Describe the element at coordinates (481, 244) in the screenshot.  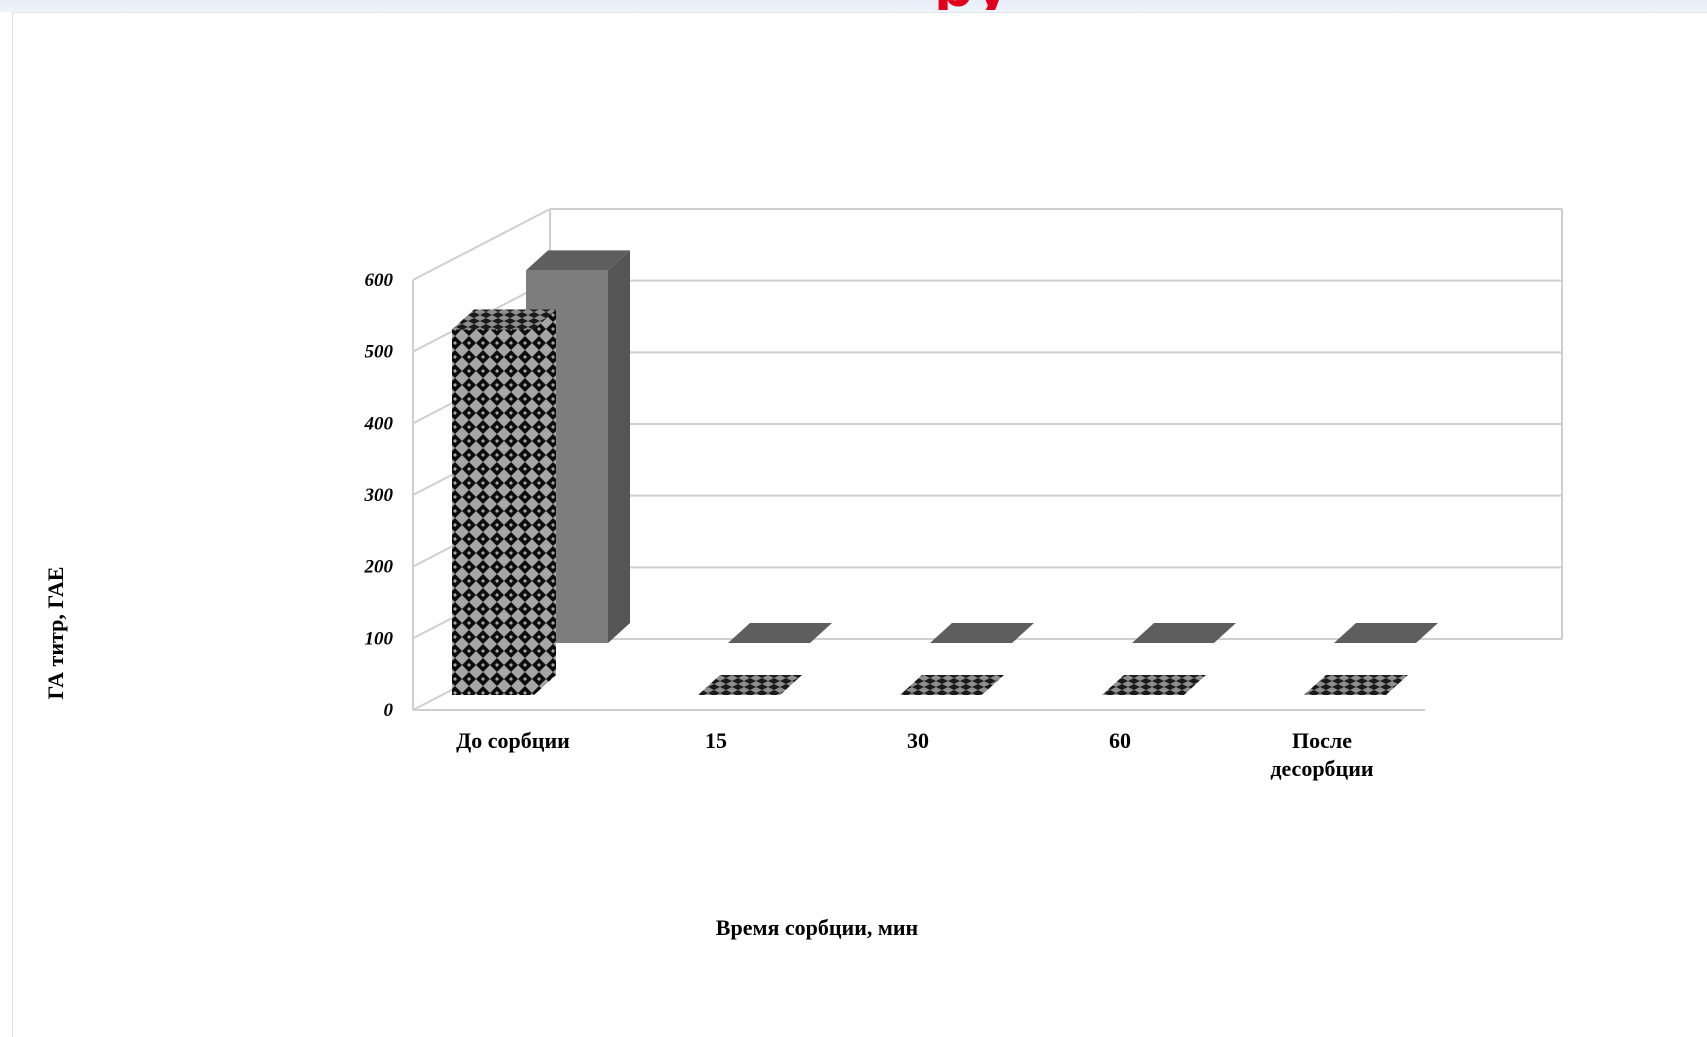
I see `side-gridline` at that location.